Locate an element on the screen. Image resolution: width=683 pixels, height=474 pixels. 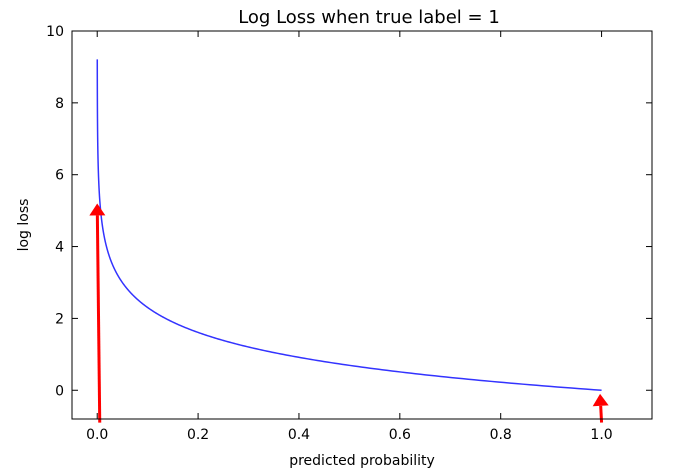
y-tick-label: 0 is located at coordinates (59, 391).